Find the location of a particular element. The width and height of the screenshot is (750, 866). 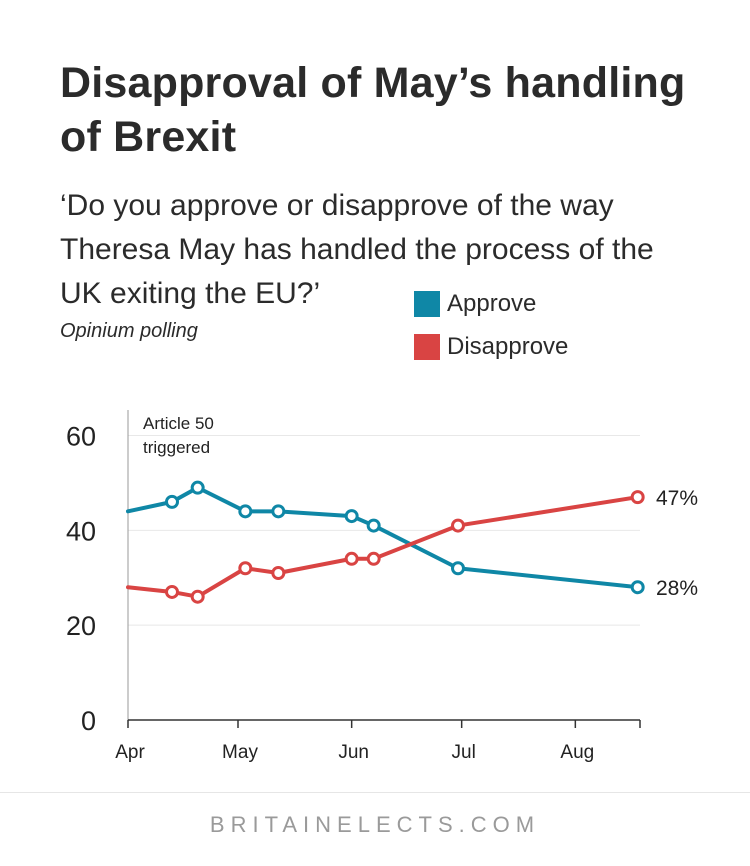

footer-divider is located at coordinates (375, 792).